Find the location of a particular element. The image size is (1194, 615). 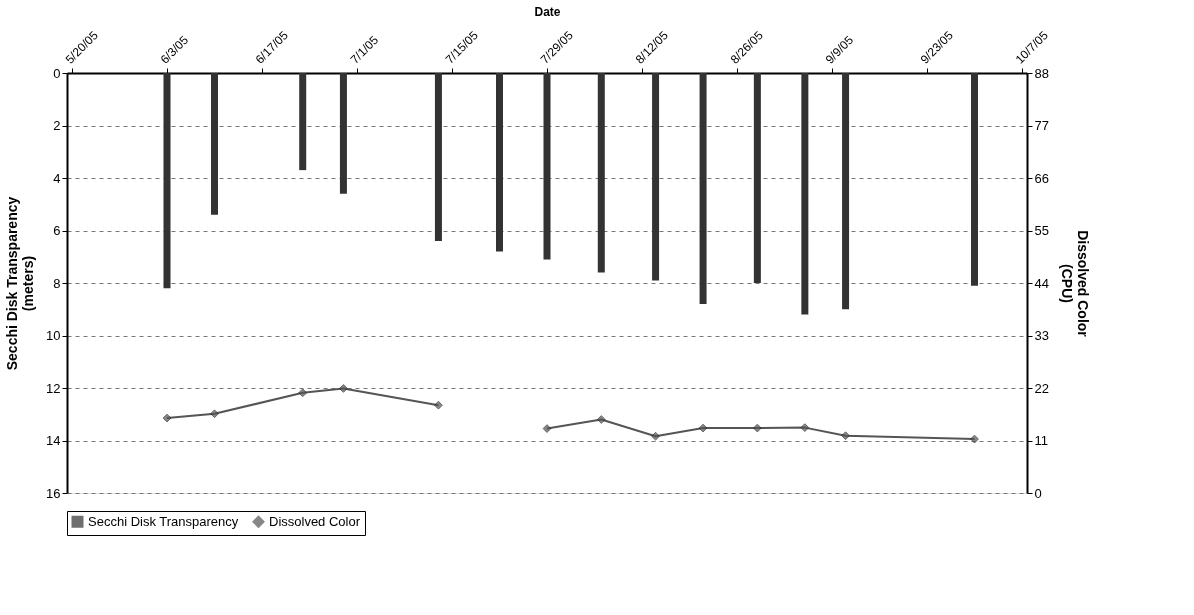

y2-tick-label: 66 is located at coordinates (1041, 178).